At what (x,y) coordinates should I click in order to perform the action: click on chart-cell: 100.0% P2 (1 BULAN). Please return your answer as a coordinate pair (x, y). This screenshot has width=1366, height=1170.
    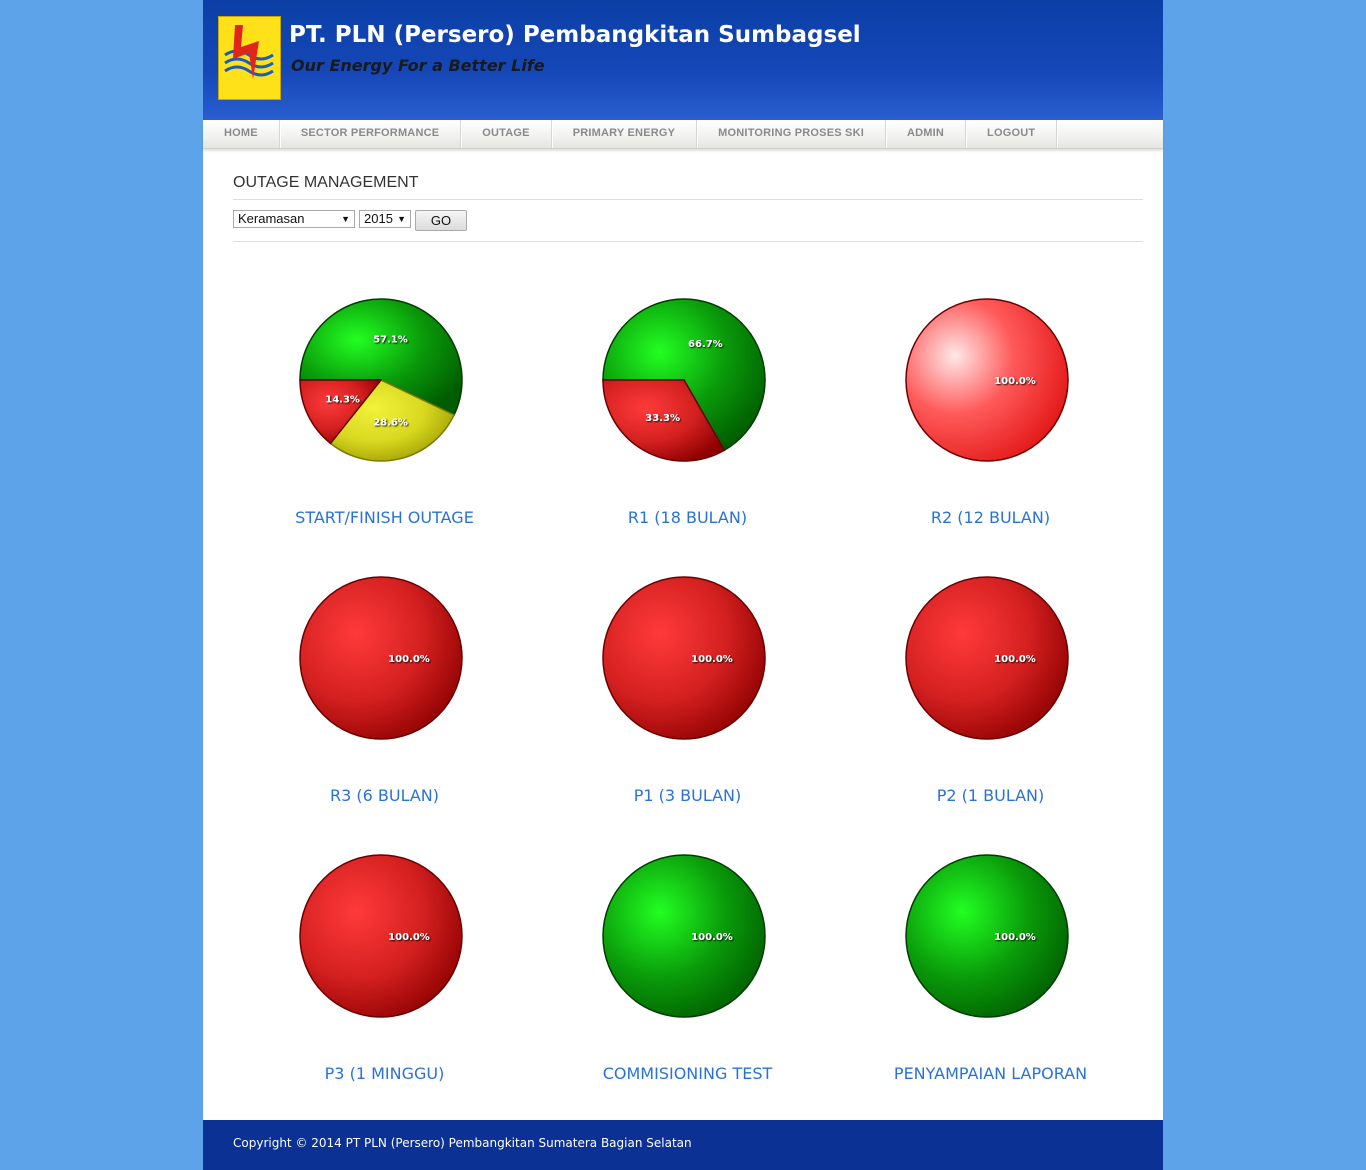
    Looking at the image, I should click on (990, 697).